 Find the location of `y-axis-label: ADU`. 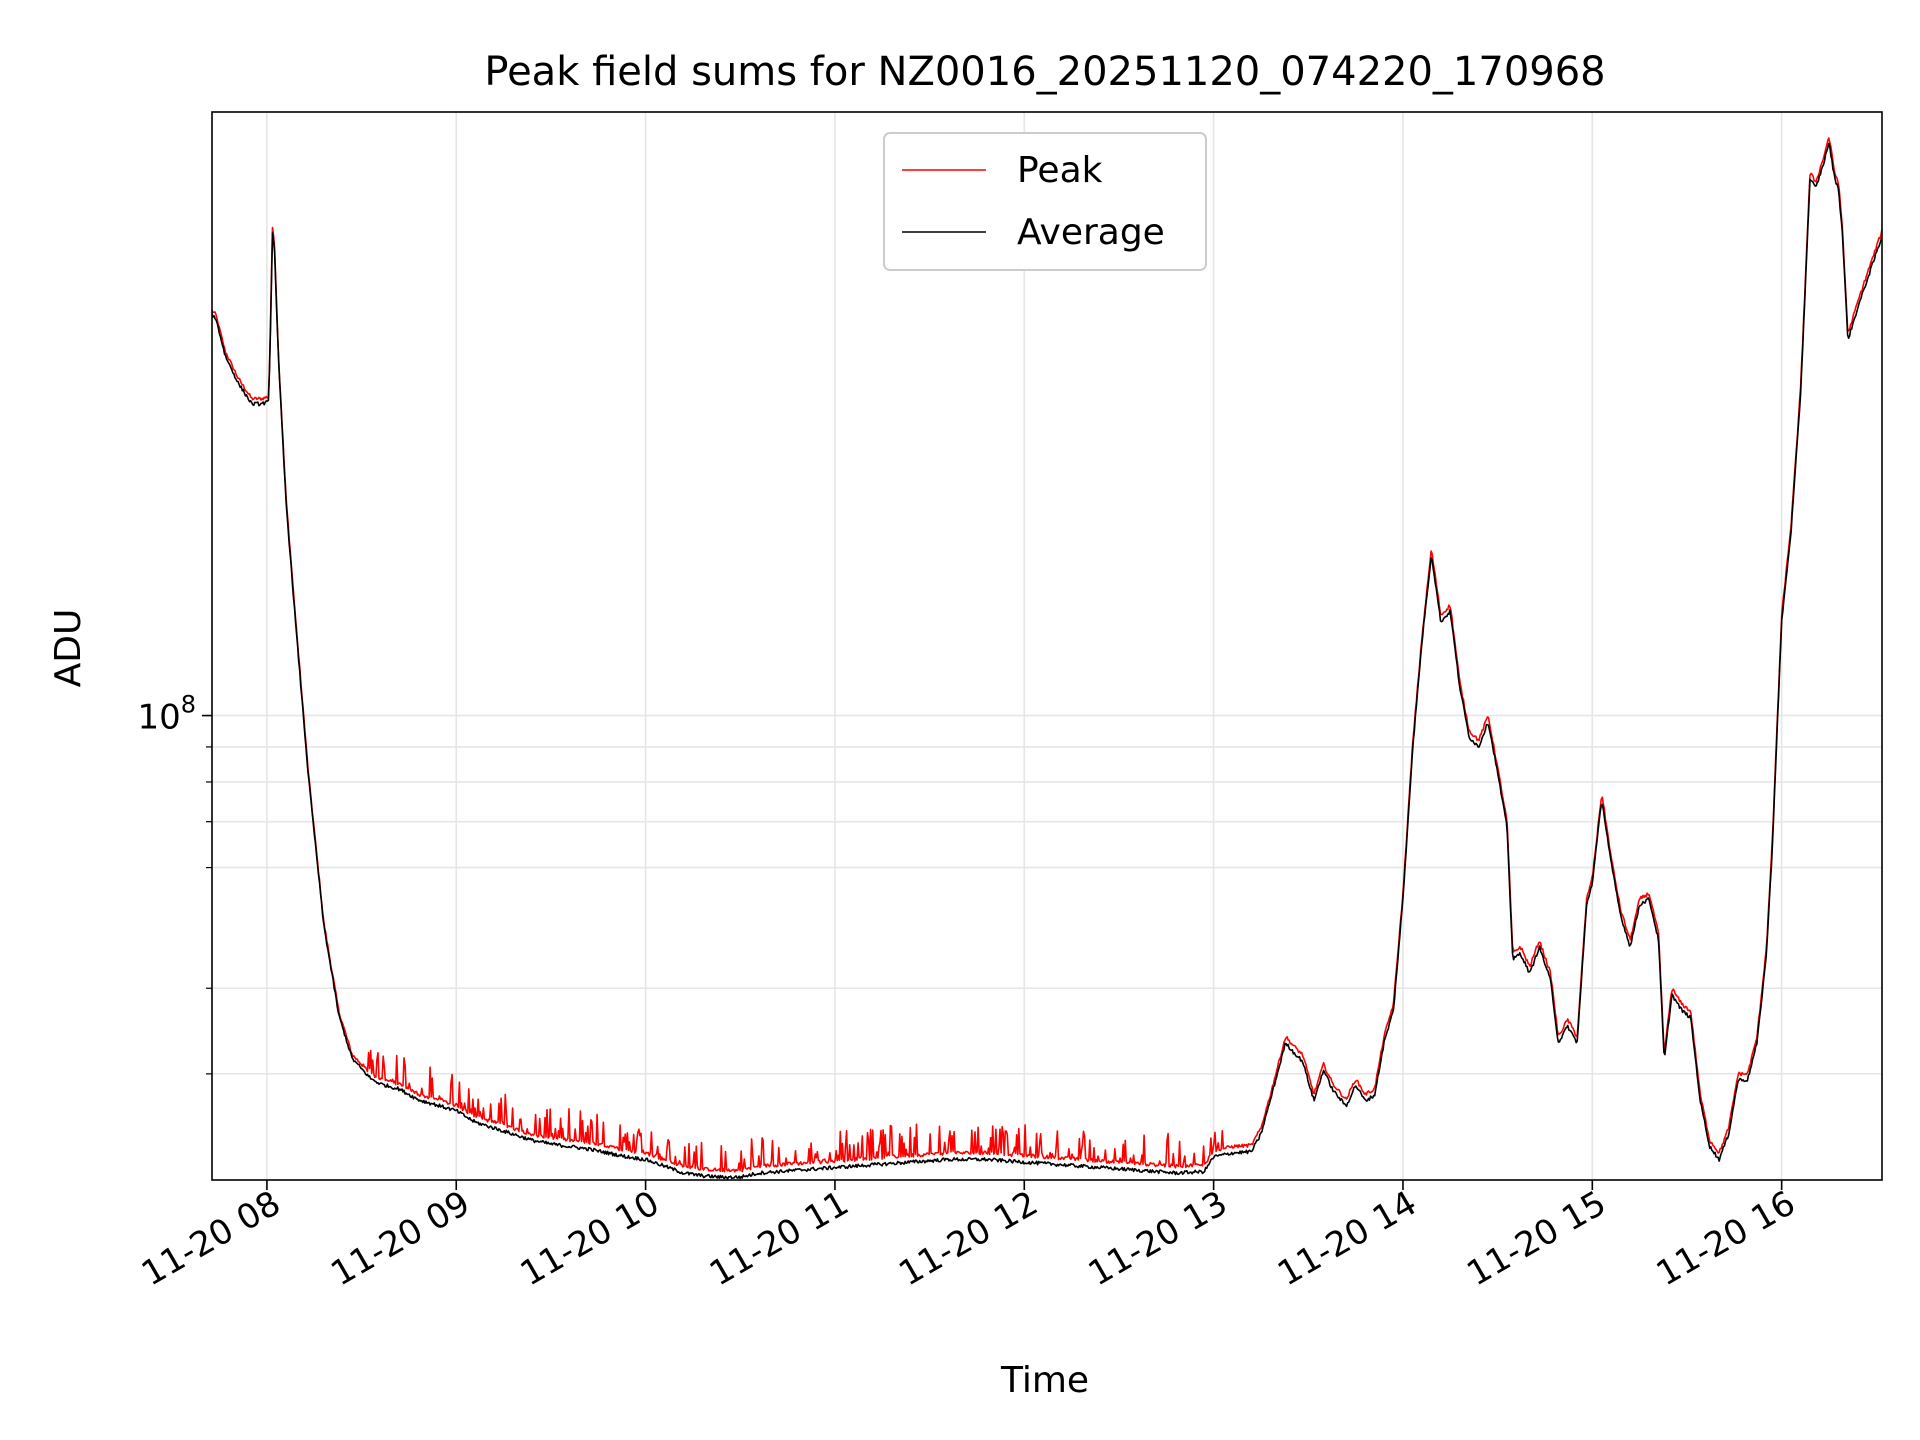

y-axis-label: ADU is located at coordinates (68, 648).